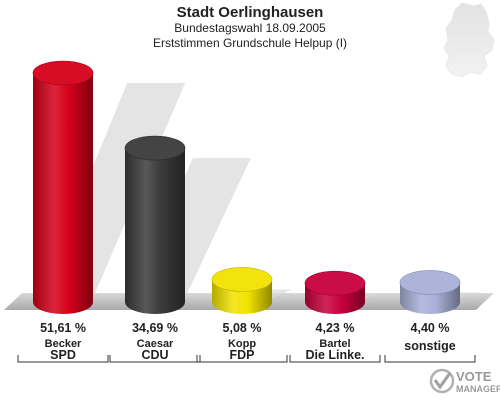 The height and width of the screenshot is (400, 500). What do you see at coordinates (242, 328) in the screenshot?
I see `value-label: 5,08 %` at bounding box center [242, 328].